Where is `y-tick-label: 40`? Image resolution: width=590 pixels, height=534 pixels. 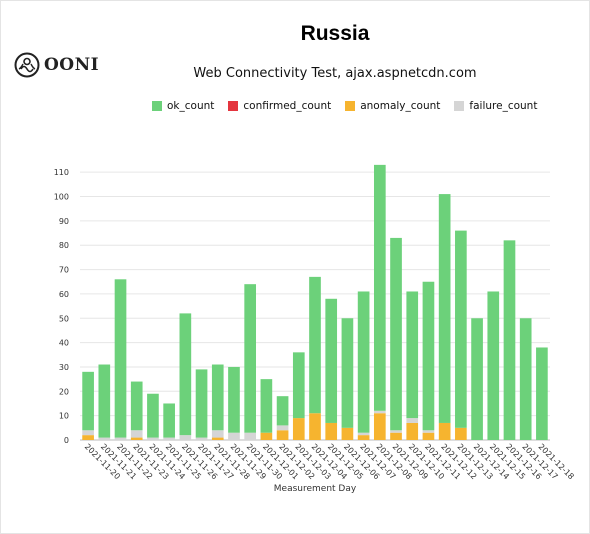
y-tick-label: 40 is located at coordinates (64, 343).